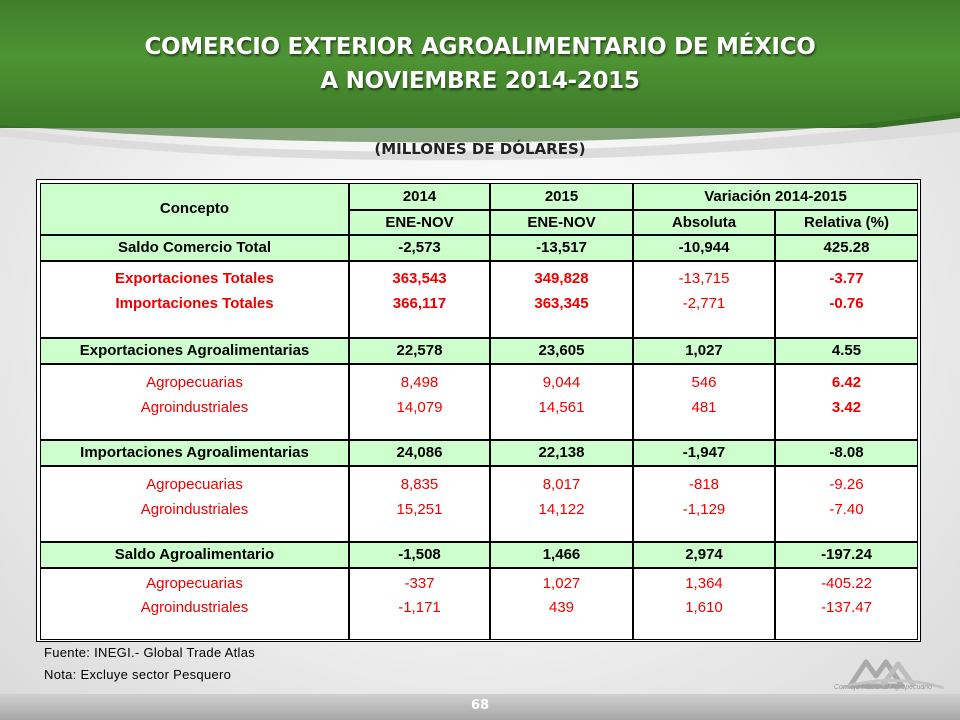 The image size is (960, 720). What do you see at coordinates (704, 555) in the screenshot?
I see `saldo-agro-absoluta: 2,974` at bounding box center [704, 555].